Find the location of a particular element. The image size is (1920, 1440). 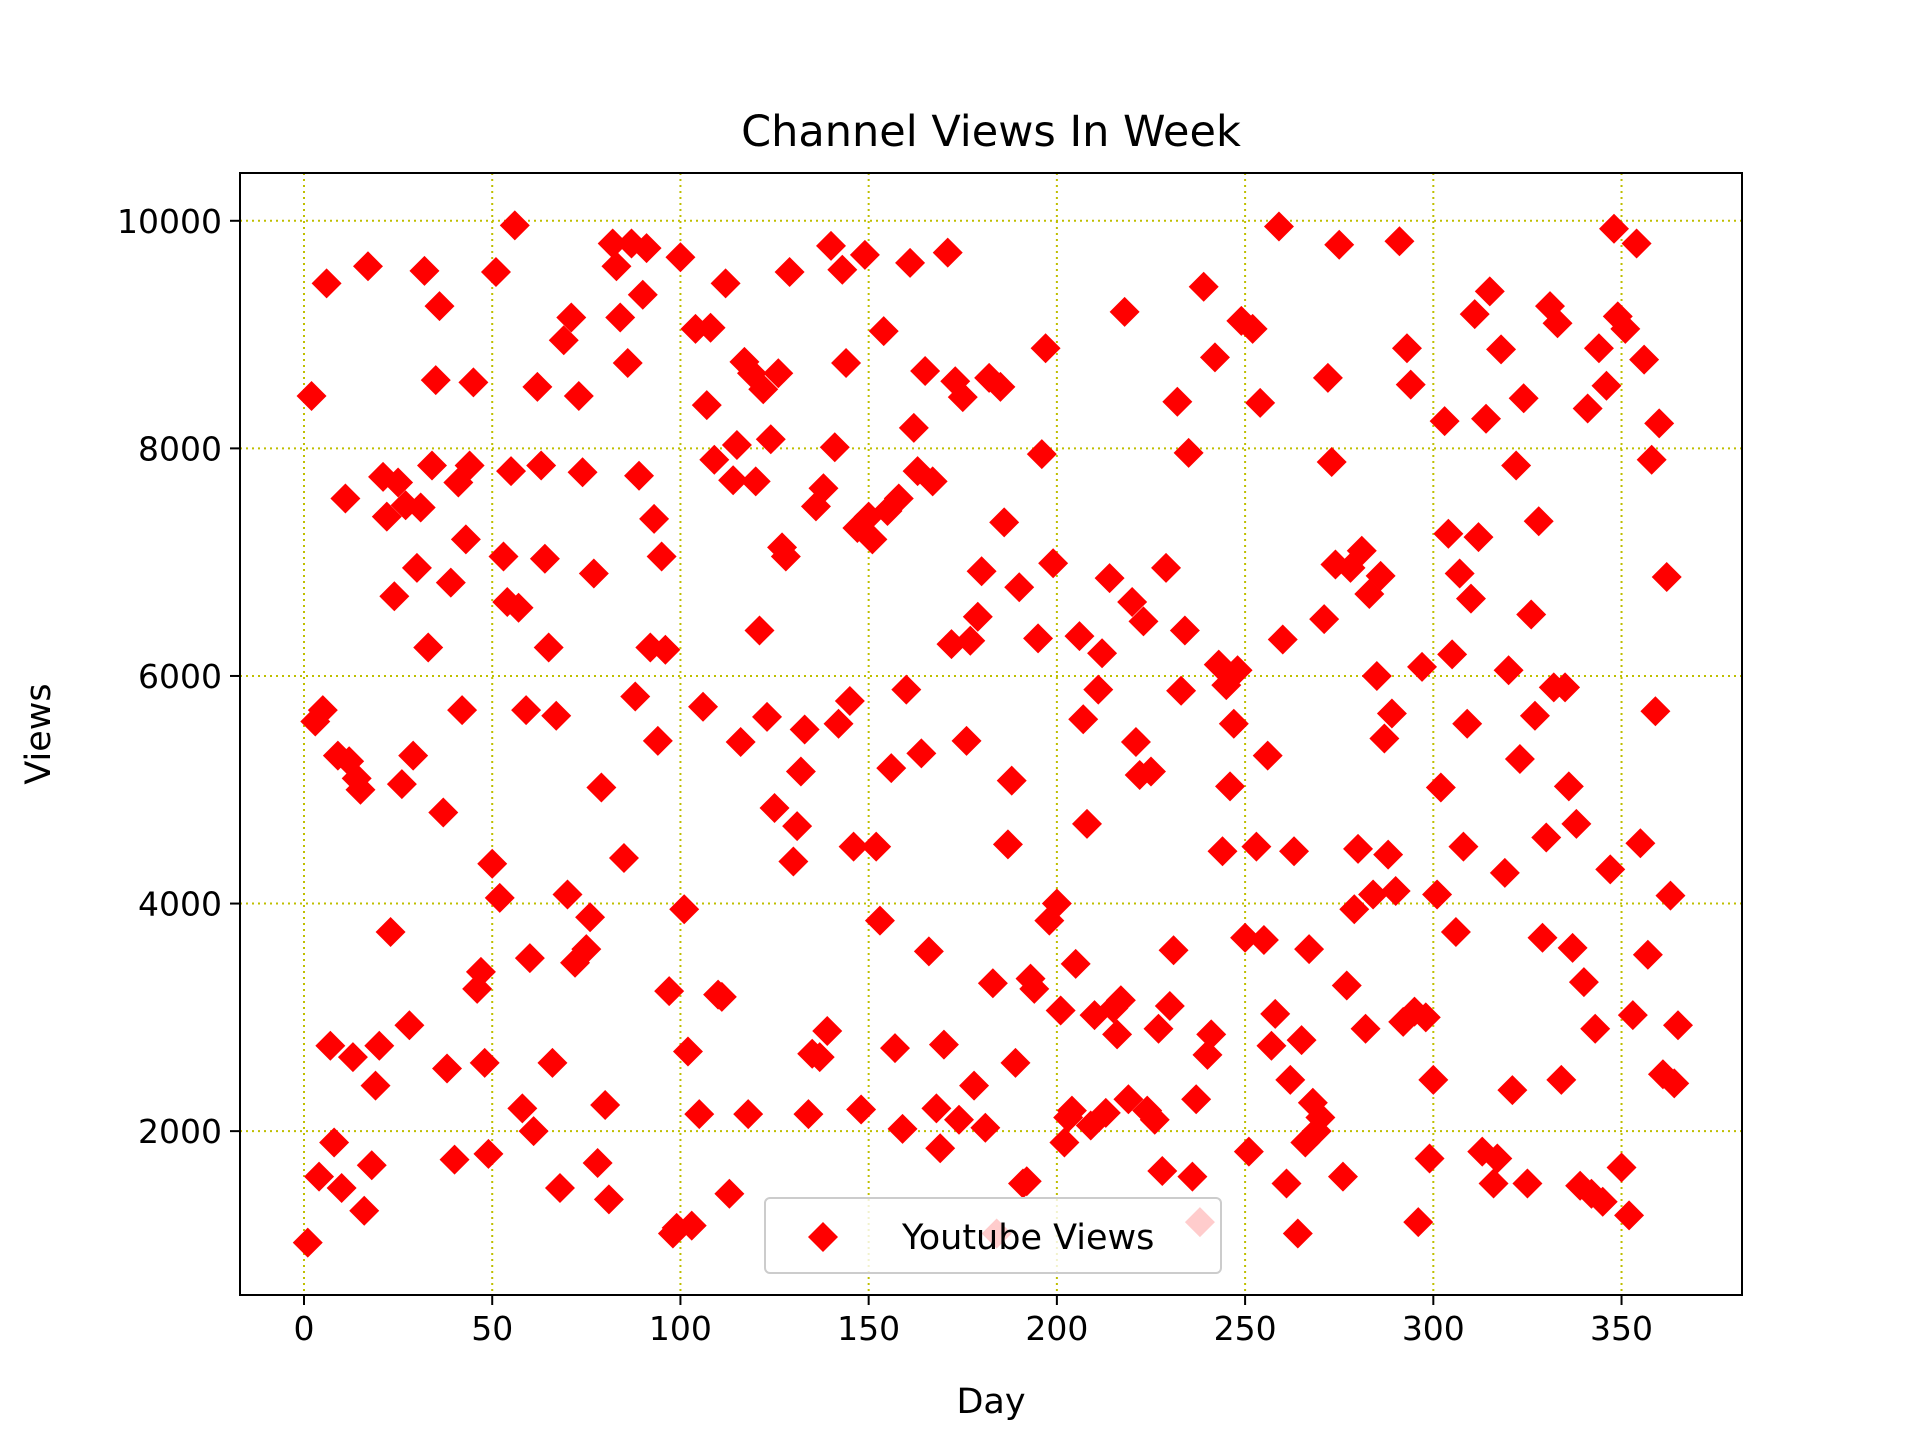

x-tick-label: 50 is located at coordinates (492, 1328).